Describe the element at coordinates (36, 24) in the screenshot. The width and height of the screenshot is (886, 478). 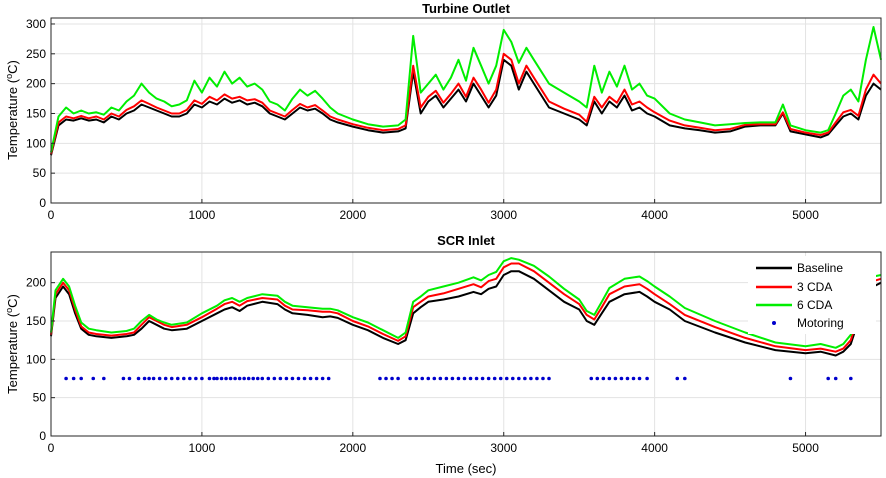
I see `y-tick-label: 300` at that location.